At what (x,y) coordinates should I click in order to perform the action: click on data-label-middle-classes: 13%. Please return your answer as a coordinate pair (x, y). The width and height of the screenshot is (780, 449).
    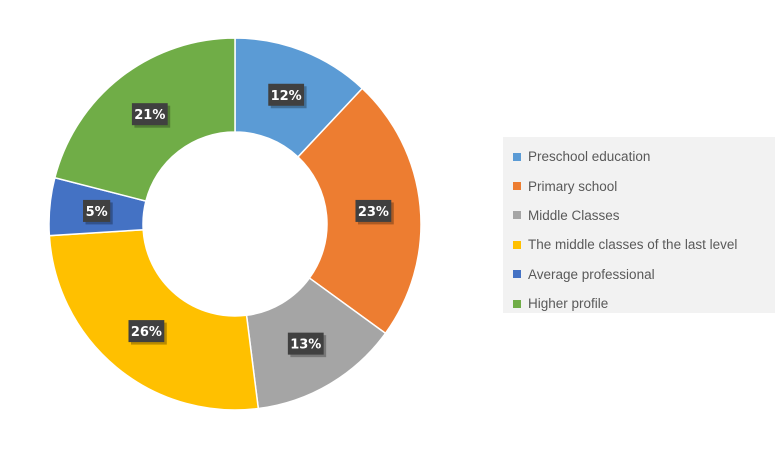
    Looking at the image, I should click on (307, 345).